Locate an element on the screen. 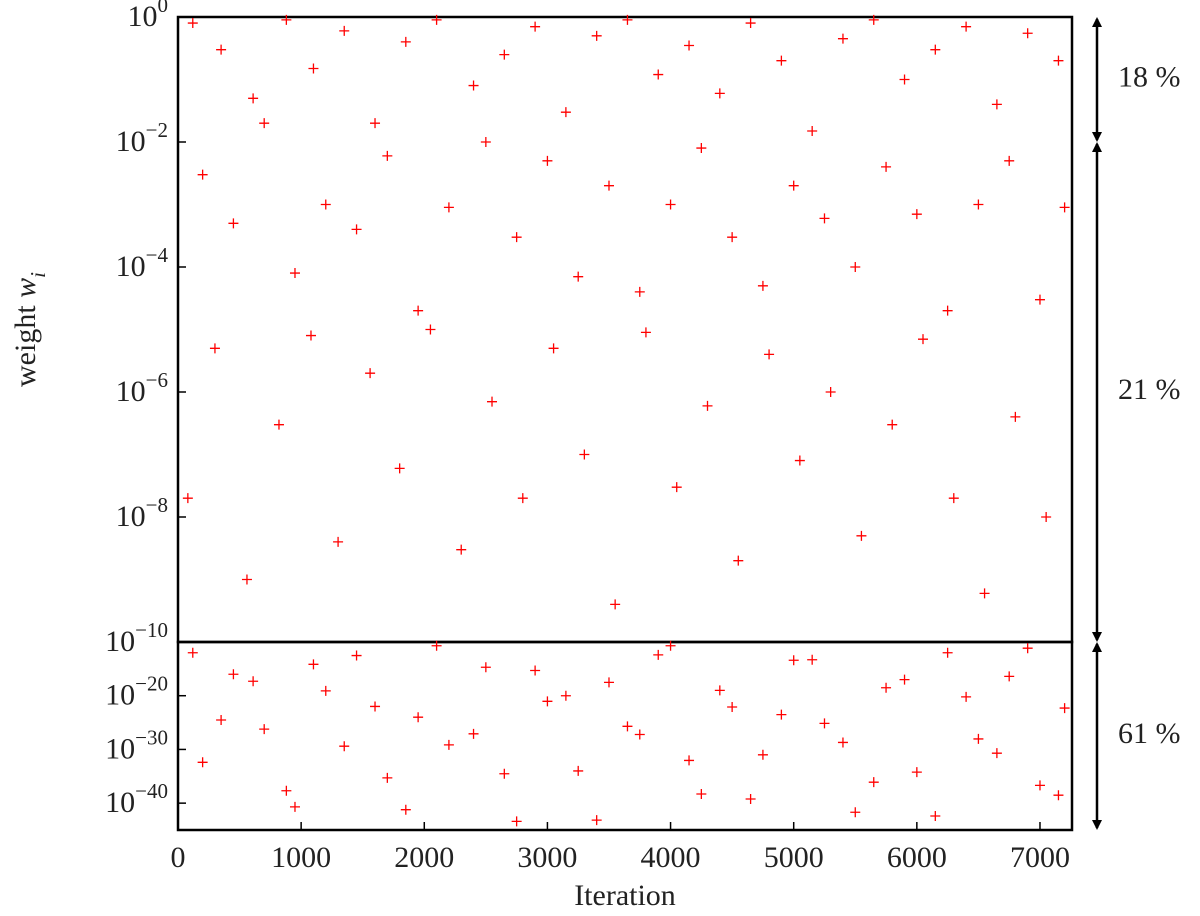  y-tick-label: 10⁻² is located at coordinates (142, 138).